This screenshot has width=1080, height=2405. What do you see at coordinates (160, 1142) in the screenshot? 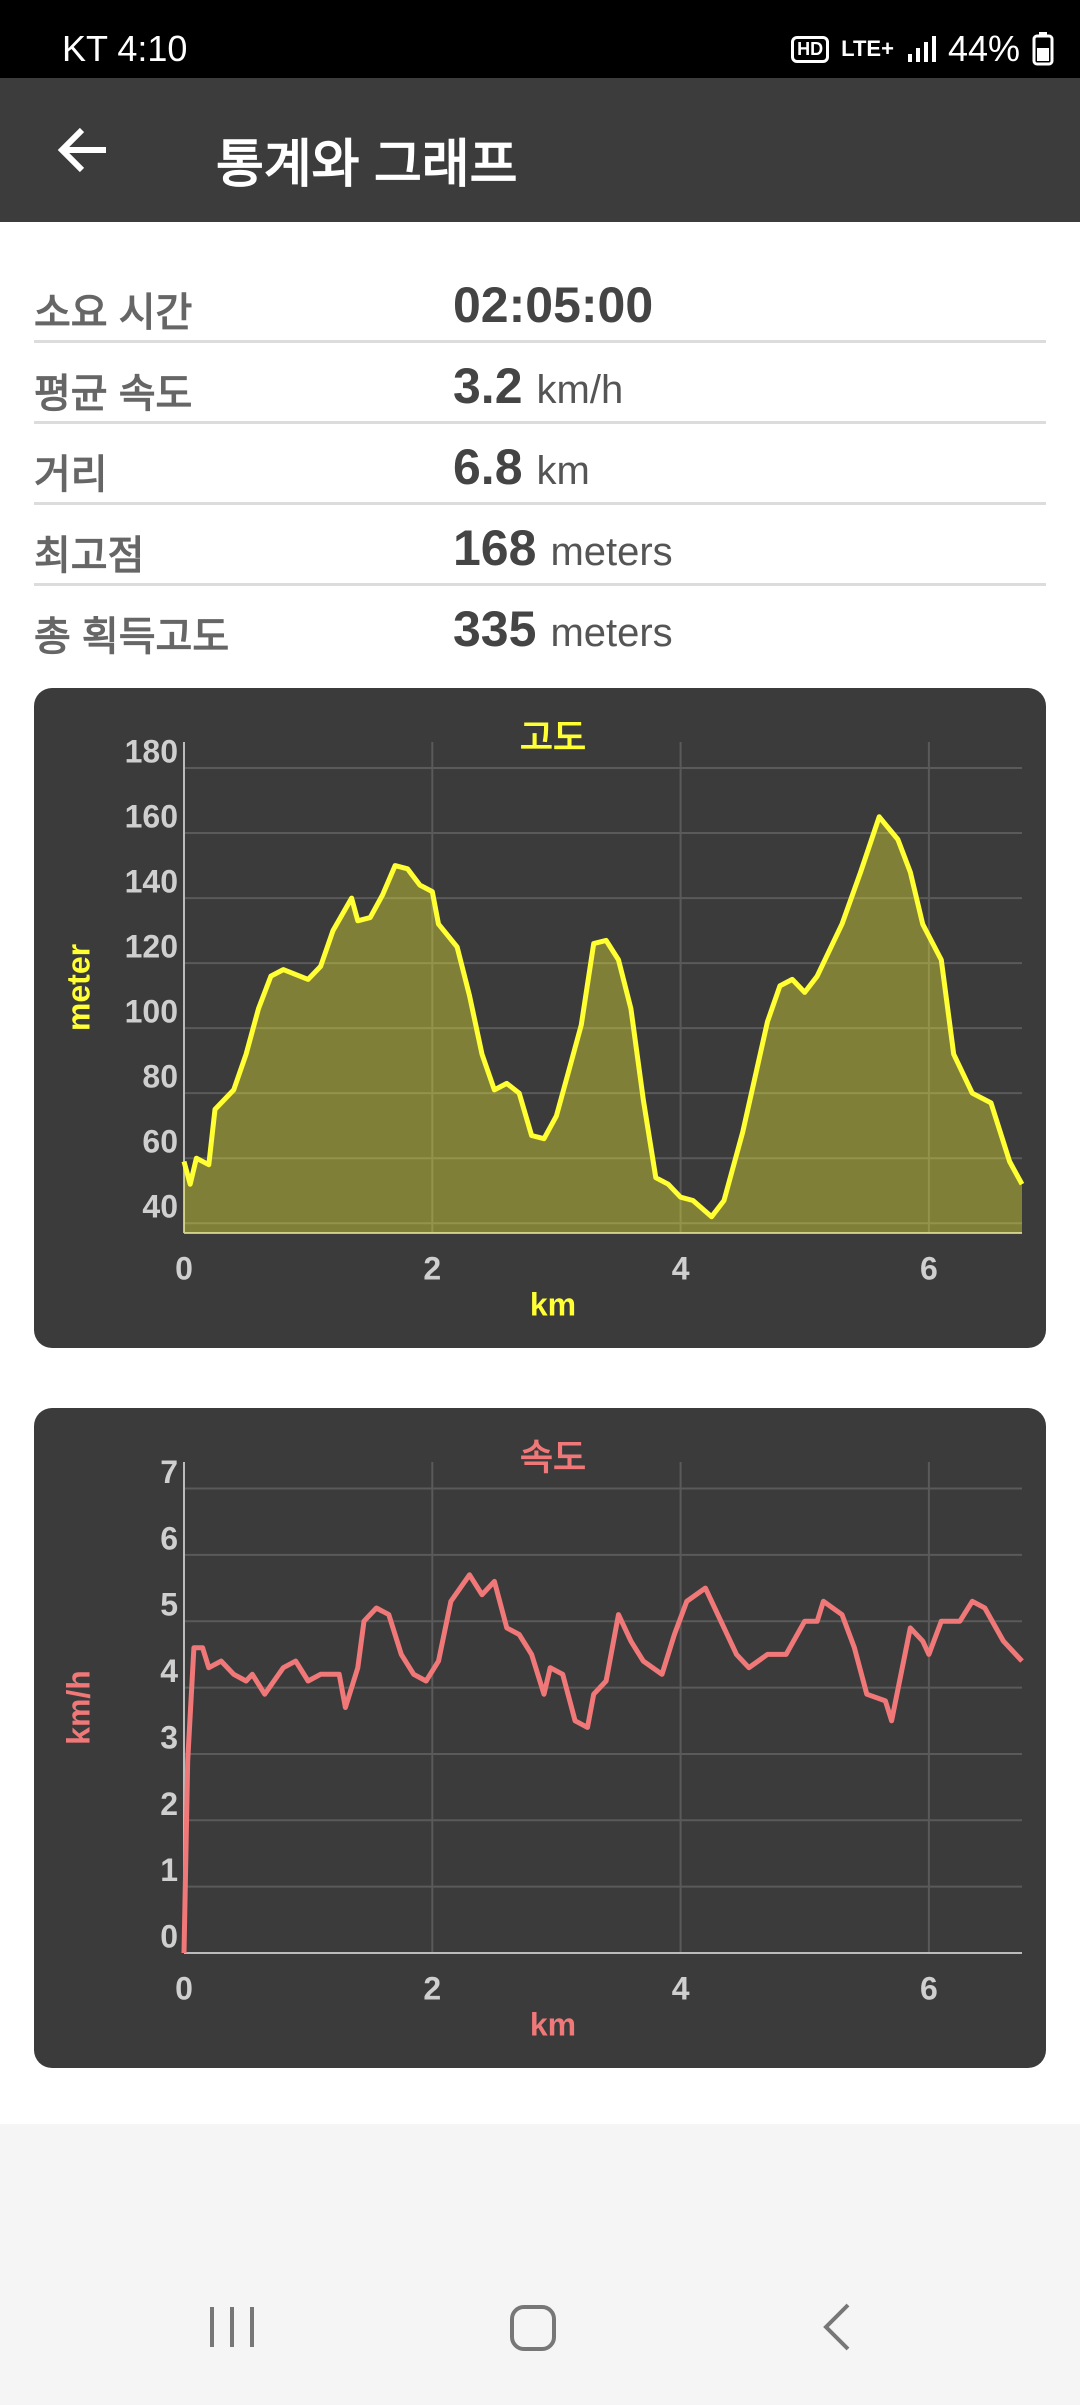
I see `y-tick-label: 60` at bounding box center [160, 1142].